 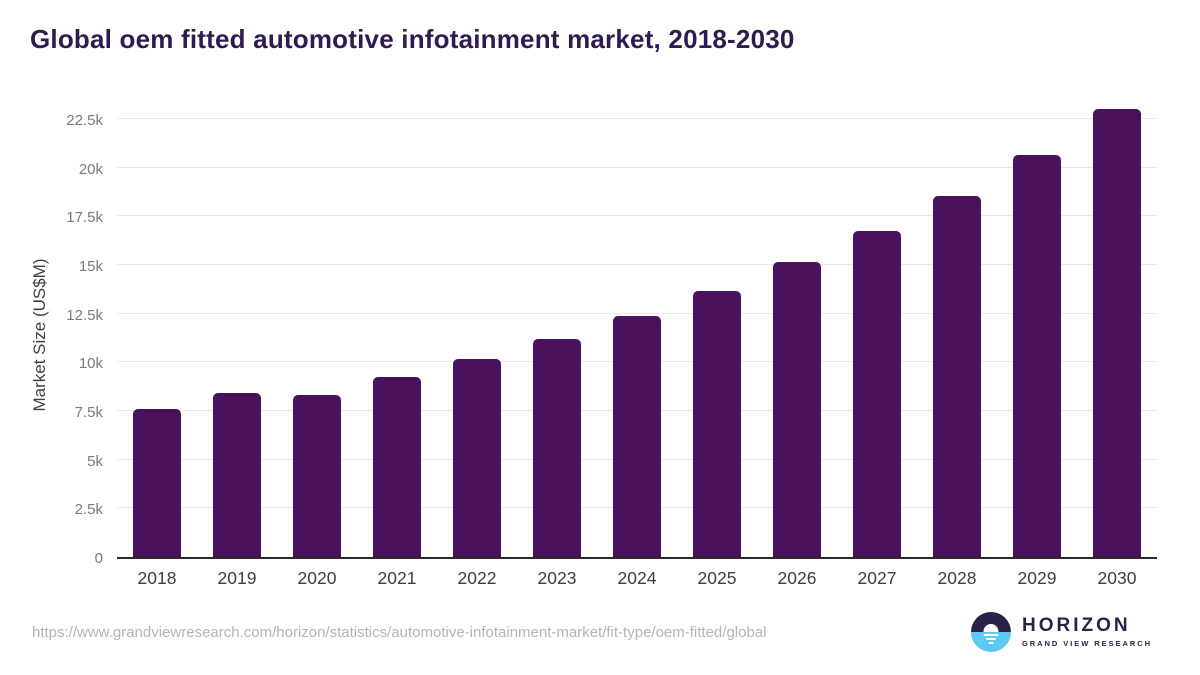 What do you see at coordinates (157, 483) in the screenshot?
I see `bar-2018` at bounding box center [157, 483].